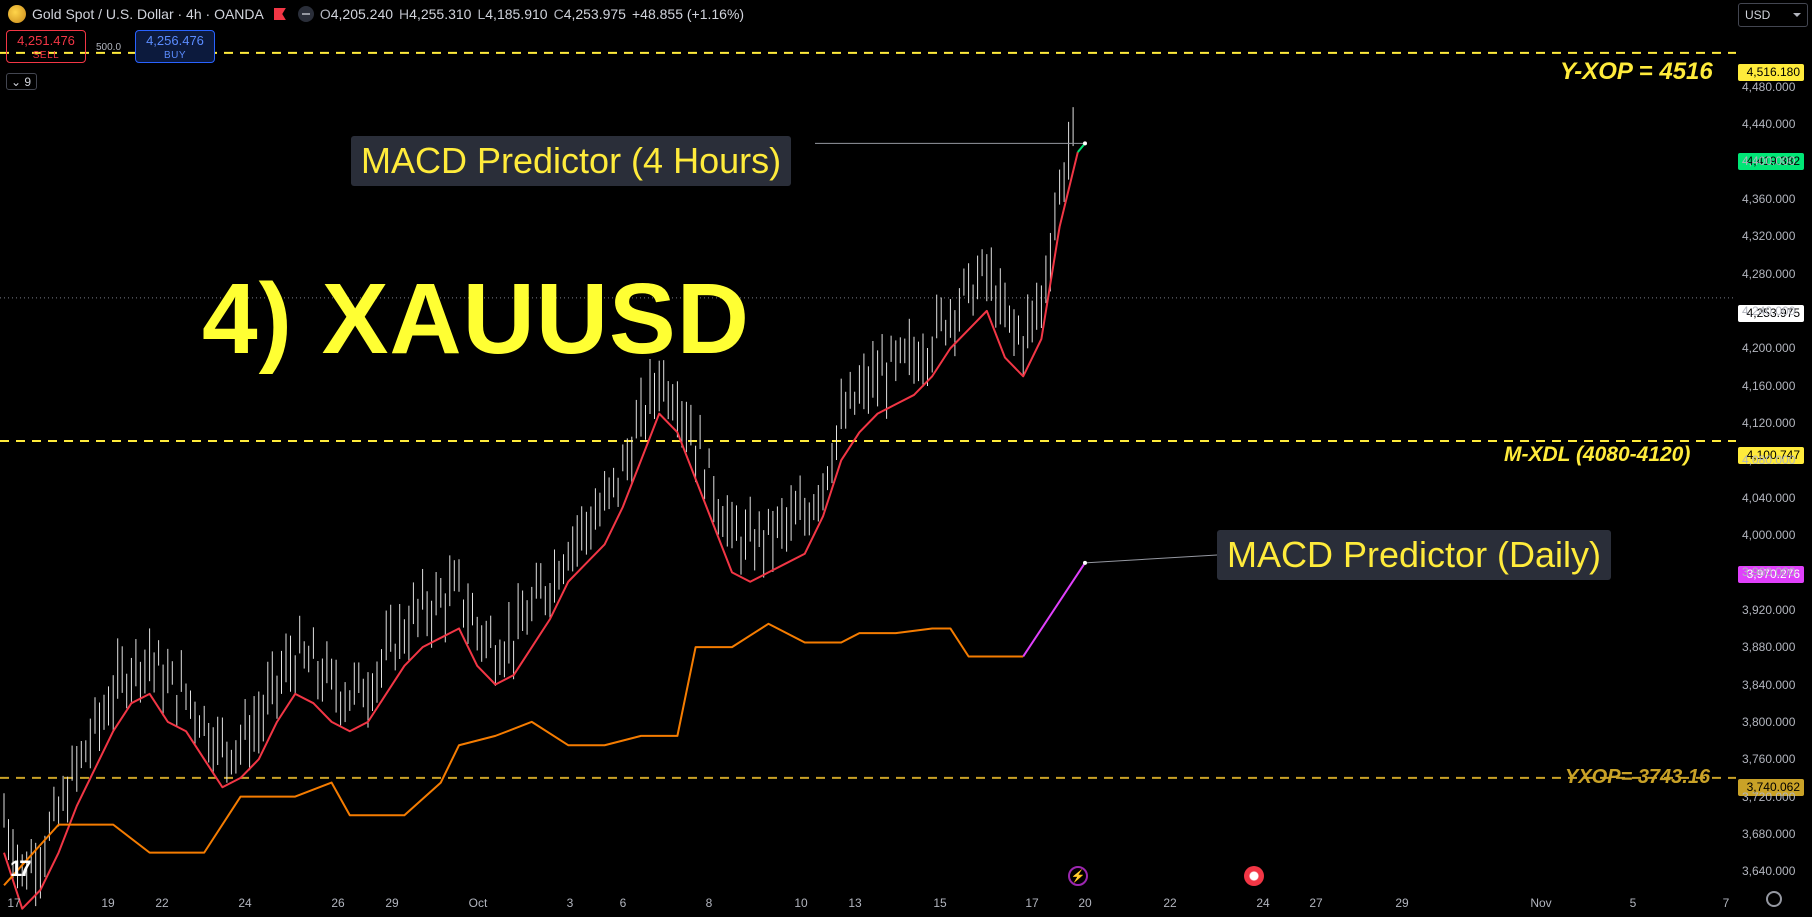 This screenshot has width=1812, height=917. I want to click on price-axis-label: 4,040.000, so click(1769, 497).